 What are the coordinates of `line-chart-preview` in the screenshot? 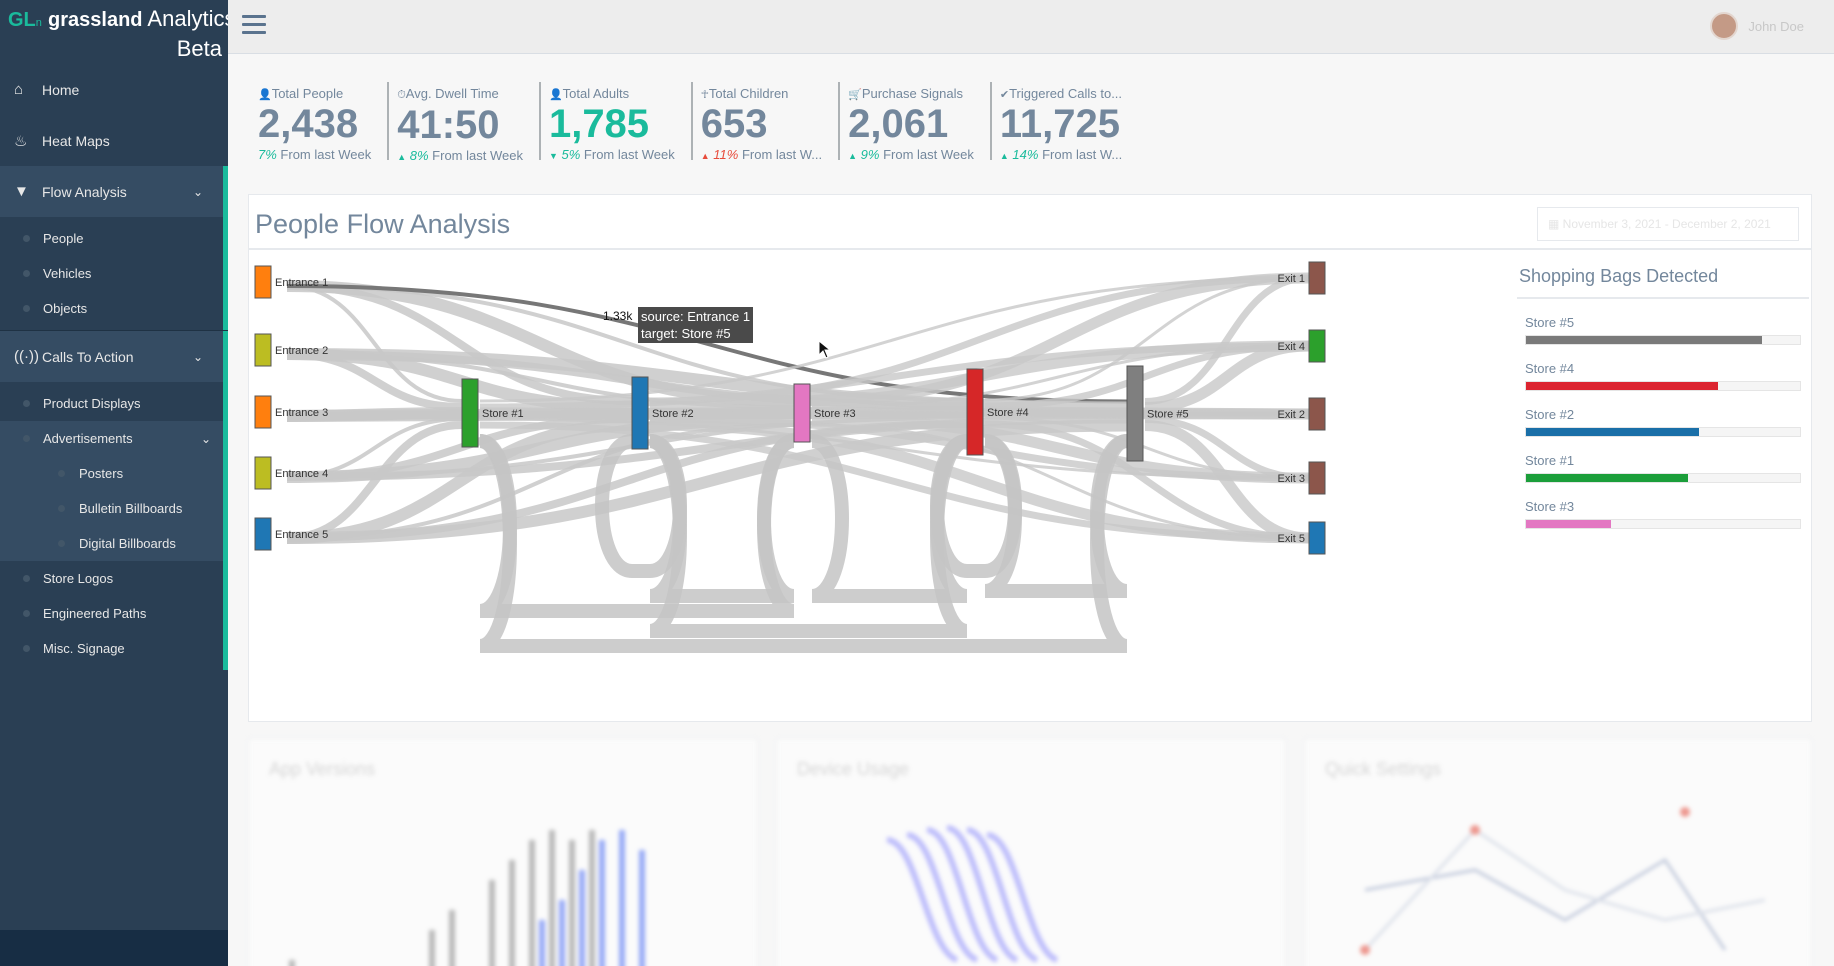 It's located at (1563, 881).